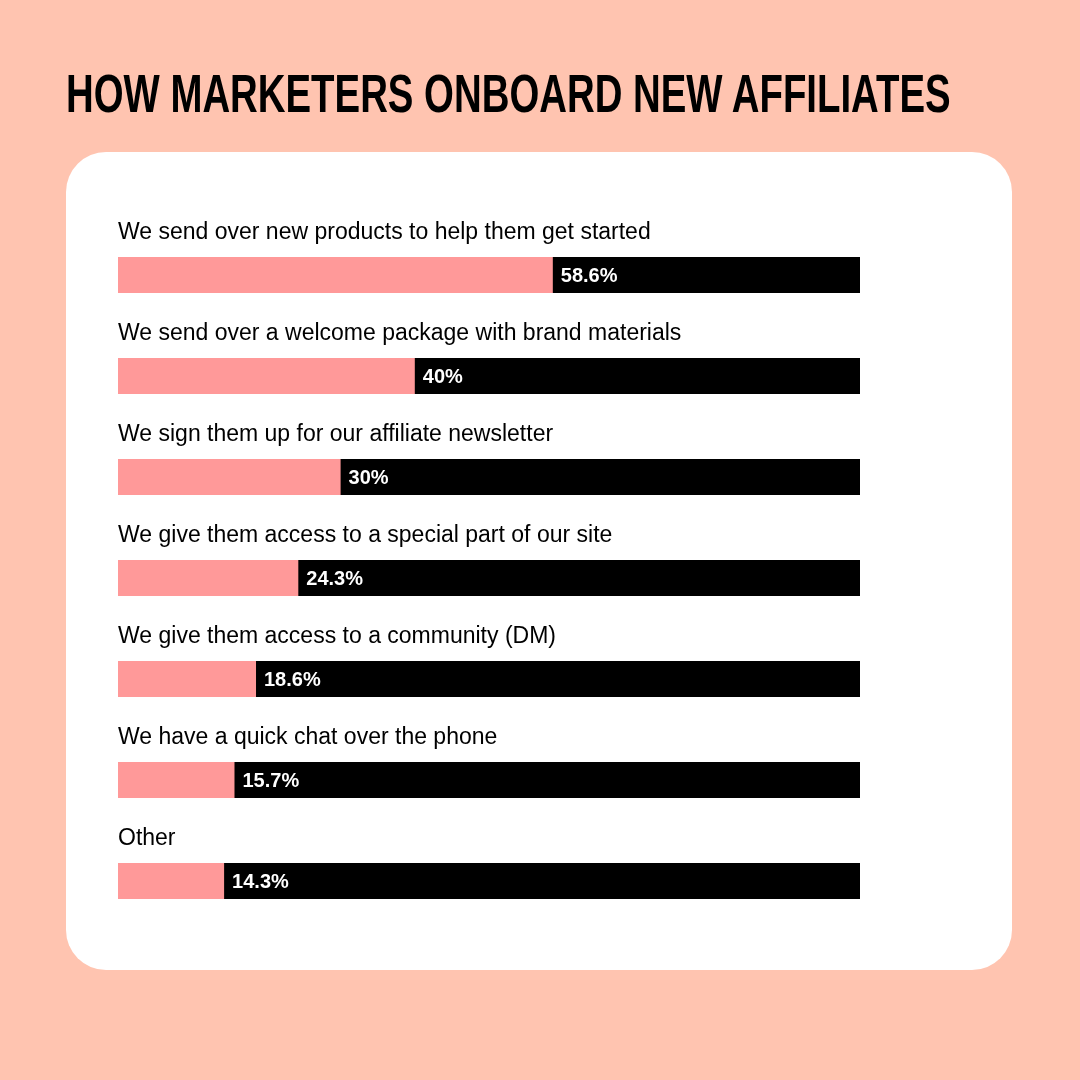  I want to click on data-label: 18.6%, so click(292, 679).